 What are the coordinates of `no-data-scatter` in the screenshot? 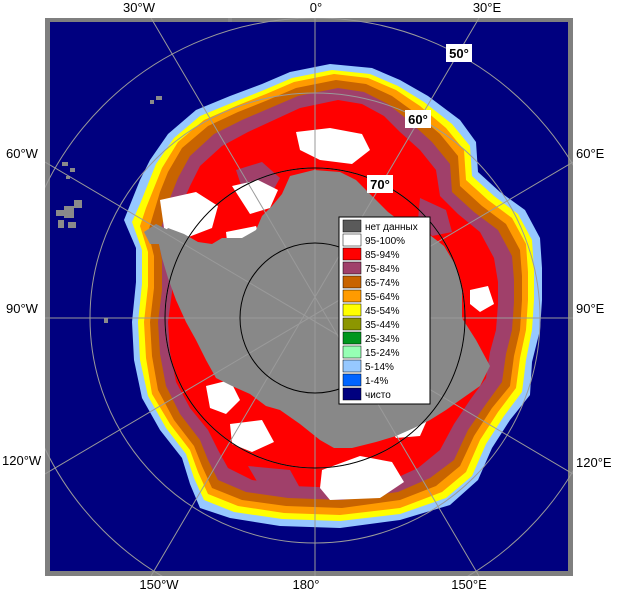 It's located at (144, 170).